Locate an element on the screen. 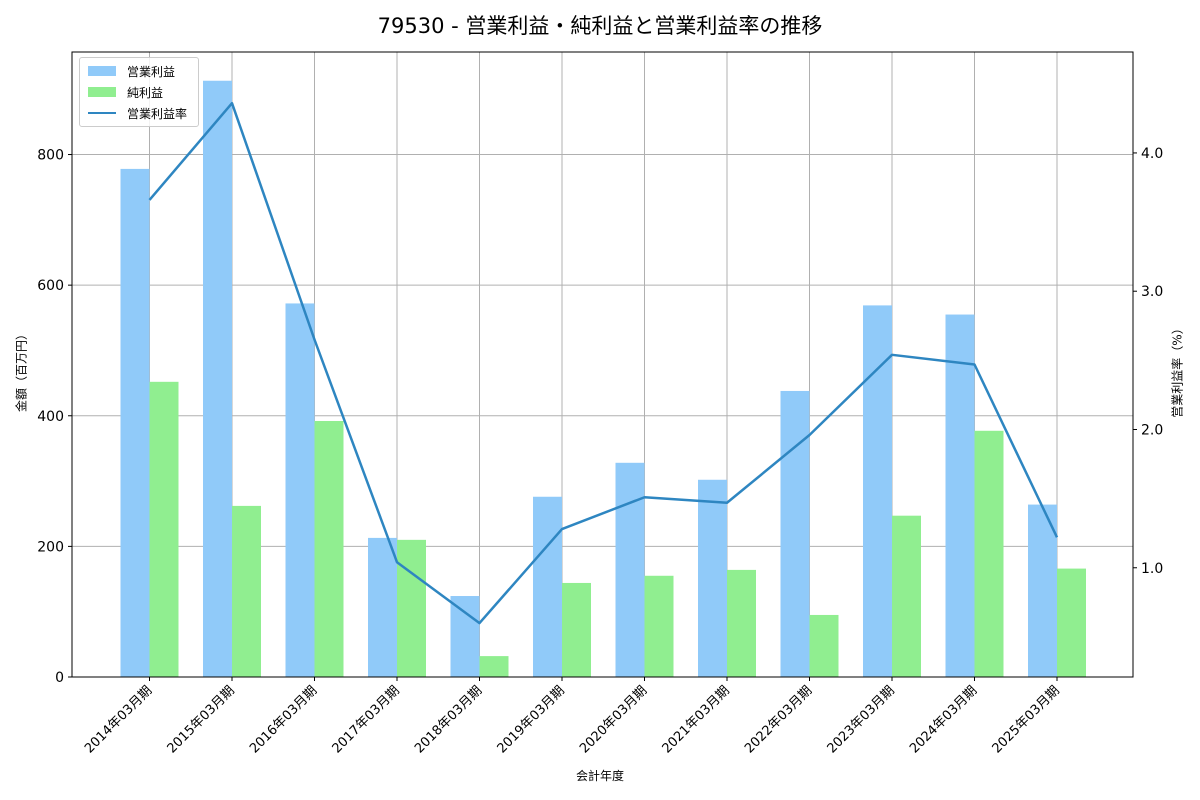 The height and width of the screenshot is (800, 1200). svg-text: 2015年03月期 is located at coordinates (201, 719).